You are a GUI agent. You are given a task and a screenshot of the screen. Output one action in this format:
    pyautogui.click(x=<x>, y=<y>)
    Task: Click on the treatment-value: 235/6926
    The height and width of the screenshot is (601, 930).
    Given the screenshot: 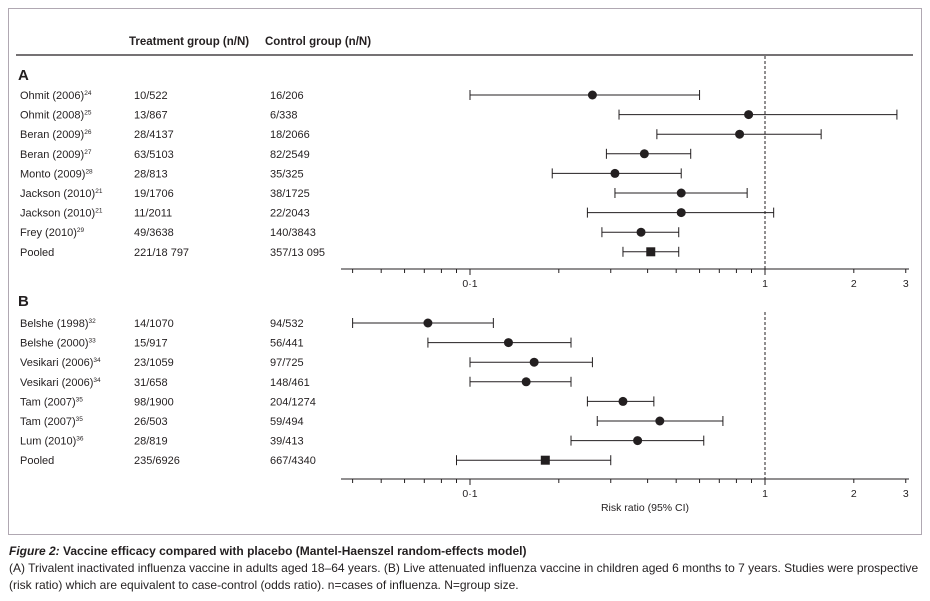 What is the action you would take?
    pyautogui.click(x=157, y=461)
    